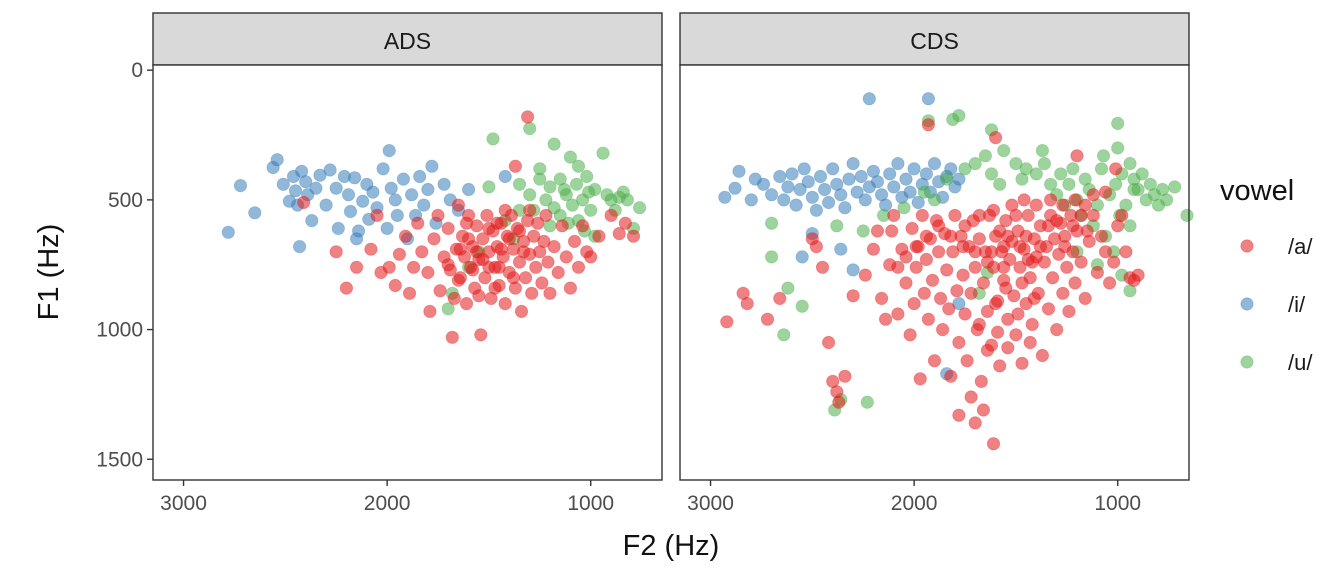 The height and width of the screenshot is (588, 1328). I want to click on legend-entry-u: /u/, so click(1276, 362).